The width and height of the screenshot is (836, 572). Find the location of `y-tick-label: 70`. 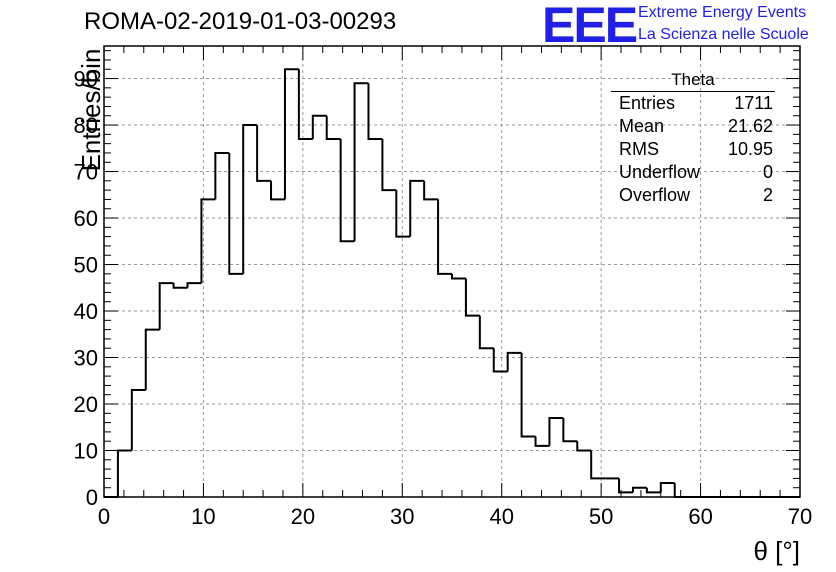

y-tick-label: 70 is located at coordinates (86, 172).